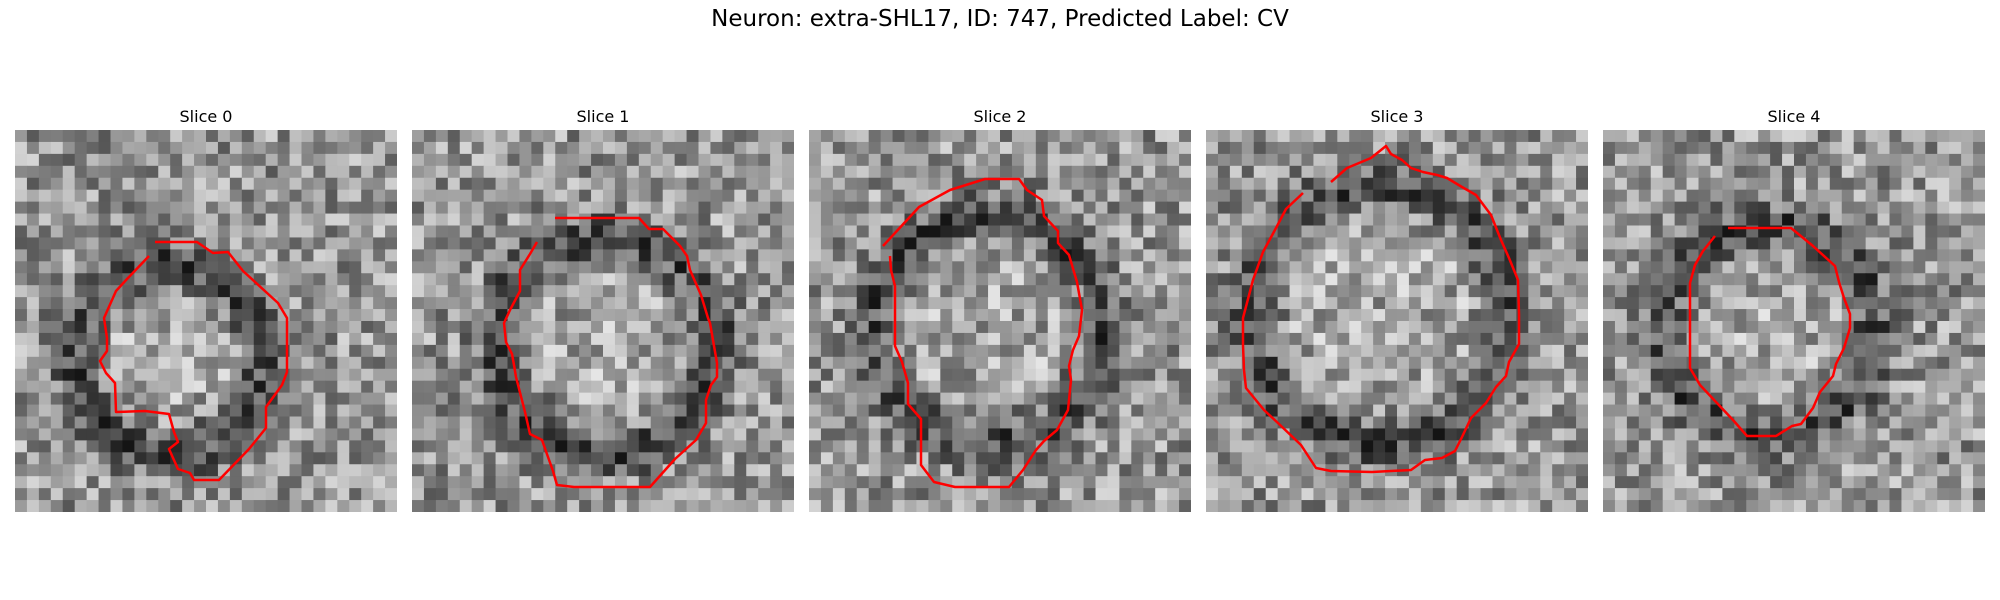 Image resolution: width=2000 pixels, height=600 pixels. What do you see at coordinates (603, 116) in the screenshot?
I see `slice-title-1: Slice 1` at bounding box center [603, 116].